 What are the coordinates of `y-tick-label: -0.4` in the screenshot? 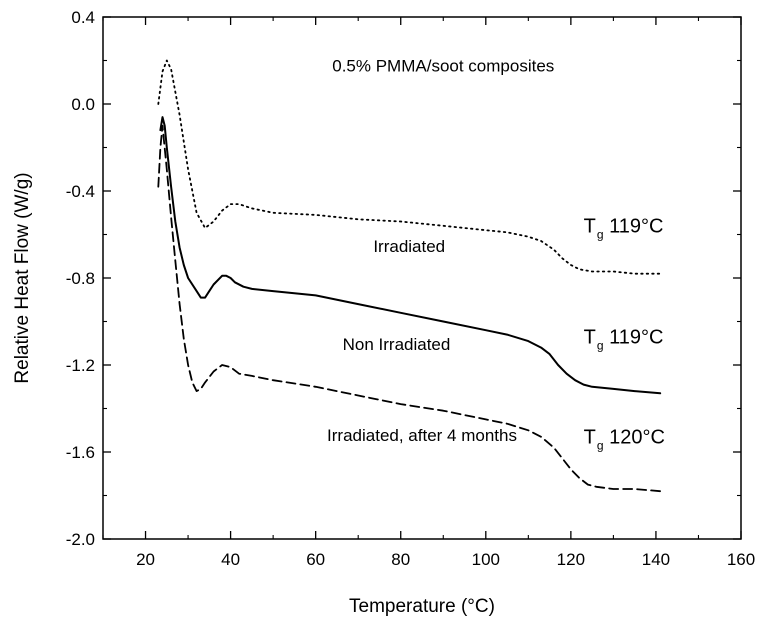 It's located at (80, 191).